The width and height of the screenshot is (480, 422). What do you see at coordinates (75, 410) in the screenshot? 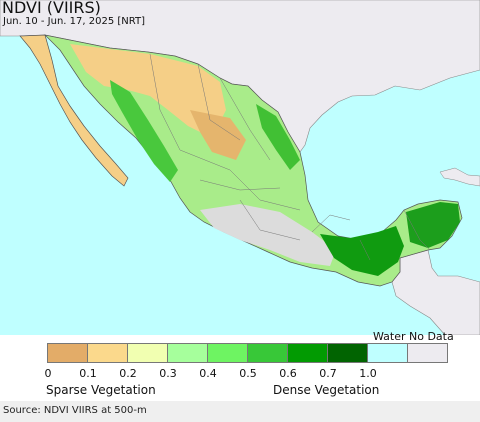
I see `source-credit: Source: NDVI VIIRS at 500-m` at bounding box center [75, 410].